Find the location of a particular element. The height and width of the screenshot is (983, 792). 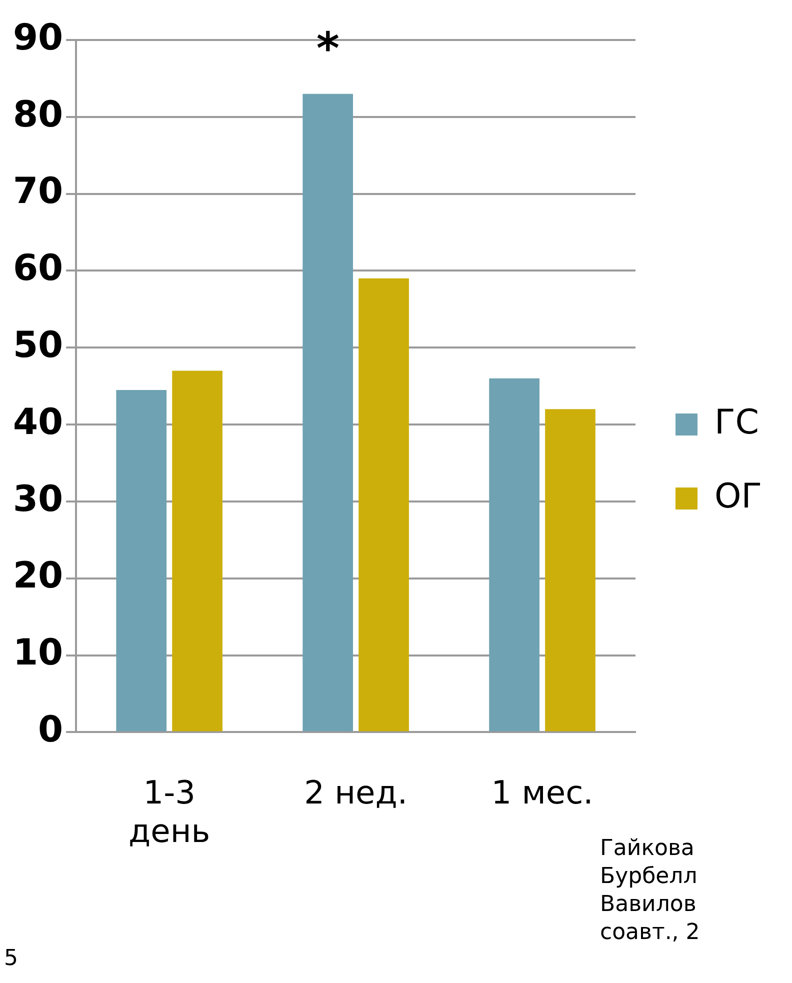

y-tick-label: 30 is located at coordinates (38, 499).